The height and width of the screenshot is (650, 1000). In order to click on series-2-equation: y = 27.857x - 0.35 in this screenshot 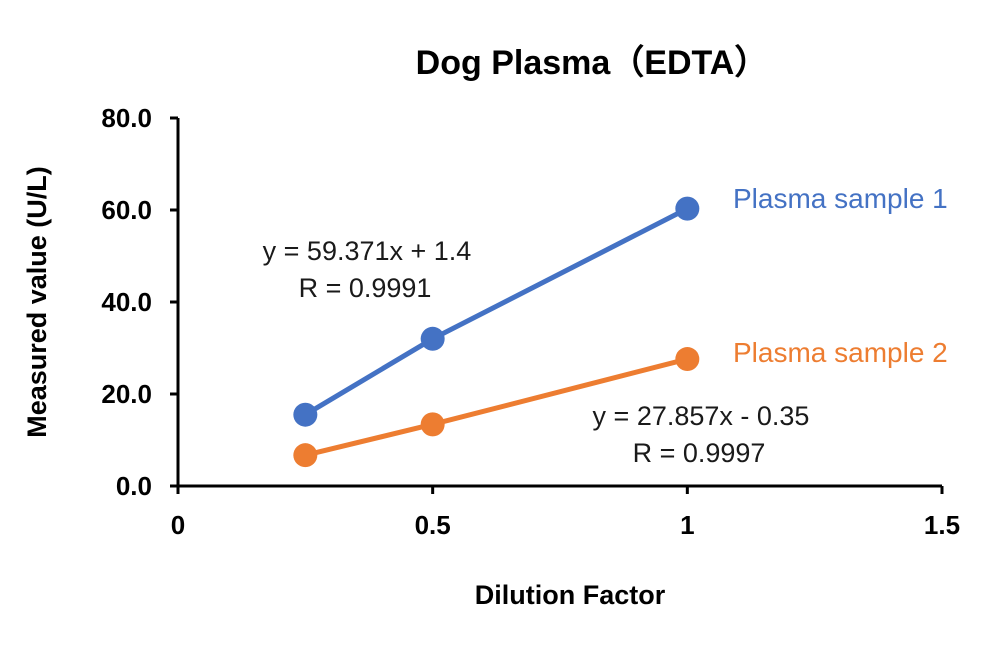, I will do `click(701, 416)`.